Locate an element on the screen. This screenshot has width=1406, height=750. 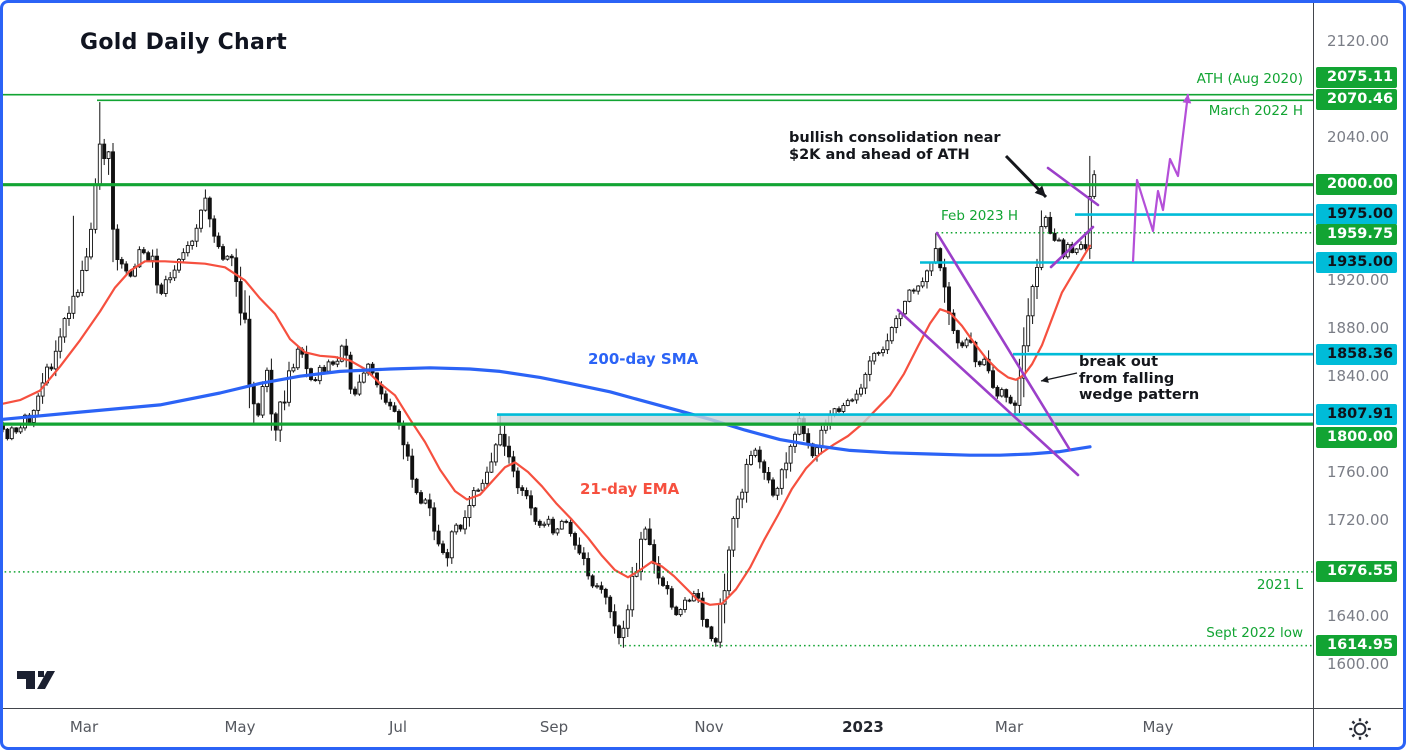
projected-path-zigzag is located at coordinates (1160, 178).